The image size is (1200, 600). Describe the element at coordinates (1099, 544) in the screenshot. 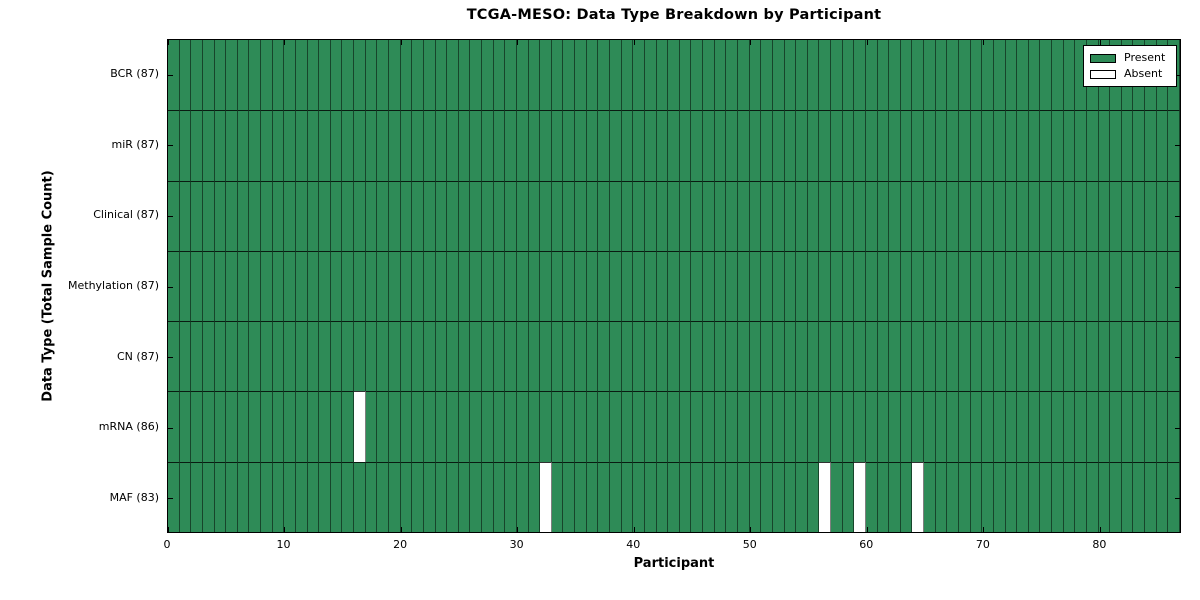

I see `x-tick-label-80: 80` at that location.